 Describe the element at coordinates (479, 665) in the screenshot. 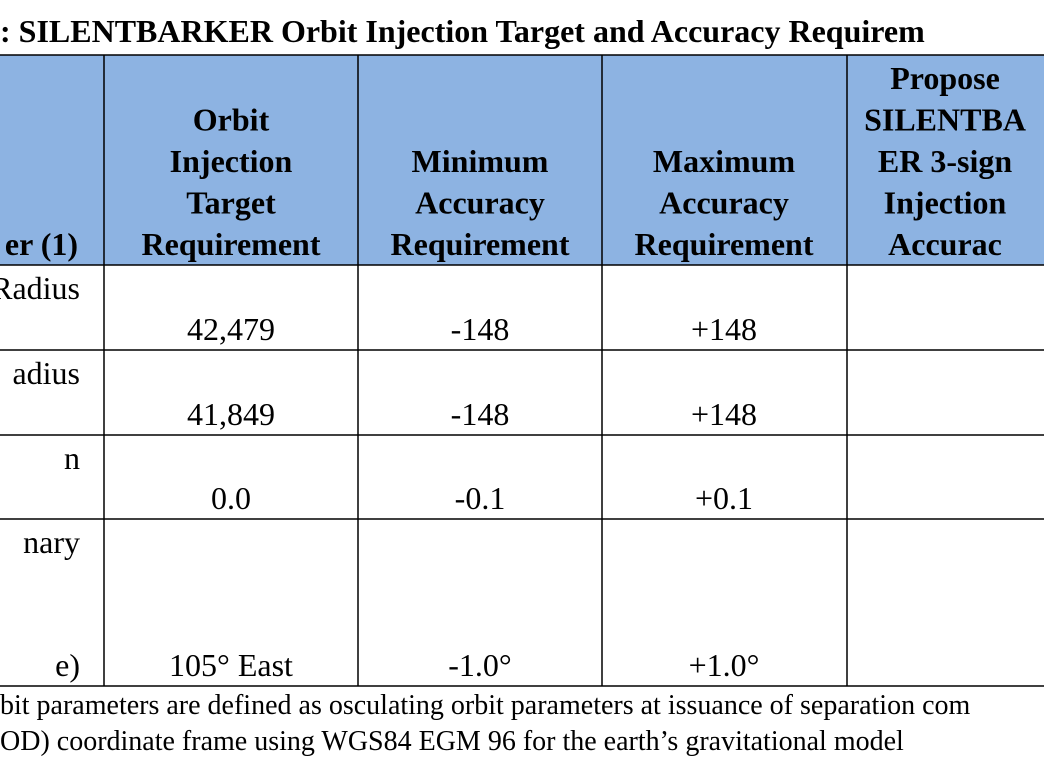

I see `min-cell: -1.0°` at that location.